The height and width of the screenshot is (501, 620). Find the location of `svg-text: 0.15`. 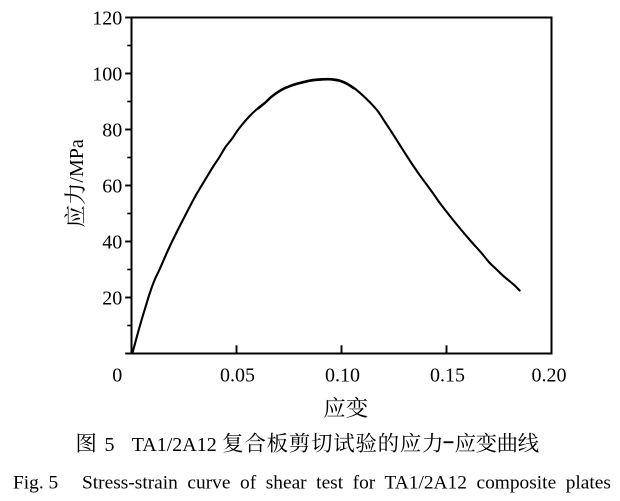

svg-text: 0.15 is located at coordinates (447, 376).